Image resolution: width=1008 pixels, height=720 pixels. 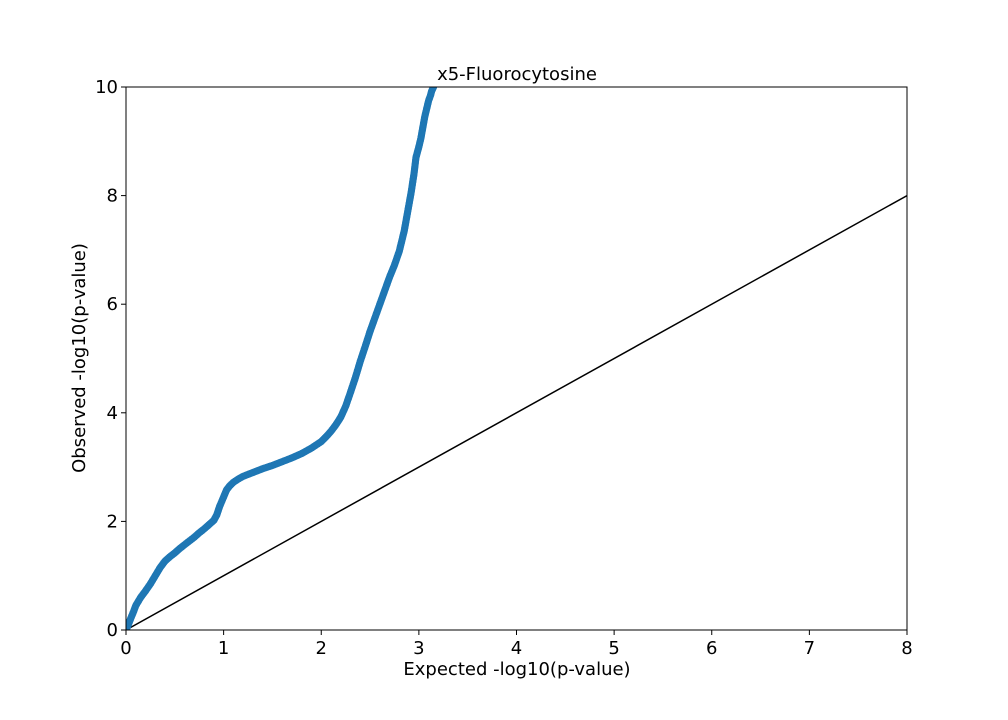 What do you see at coordinates (418, 648) in the screenshot?
I see `x-tick-label: 3` at bounding box center [418, 648].